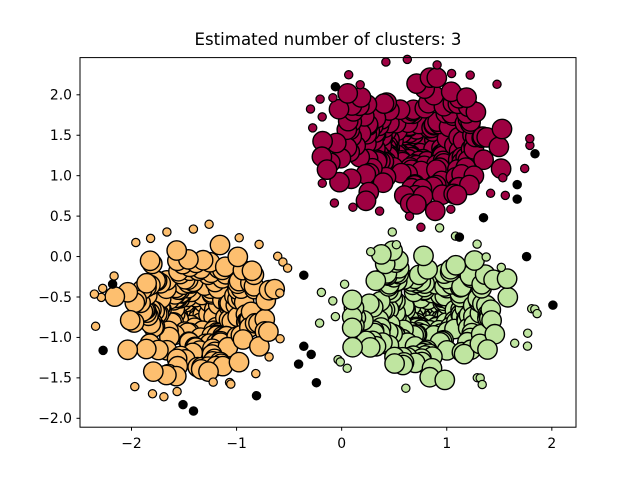  What do you see at coordinates (551, 444) in the screenshot?
I see `x-tick-label: 2` at bounding box center [551, 444].